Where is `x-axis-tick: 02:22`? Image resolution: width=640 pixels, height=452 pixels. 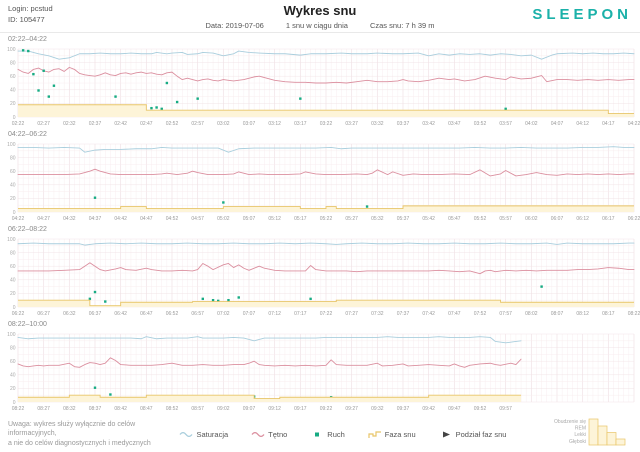
x-axis-tick: 02:22 is located at coordinates (18, 124).